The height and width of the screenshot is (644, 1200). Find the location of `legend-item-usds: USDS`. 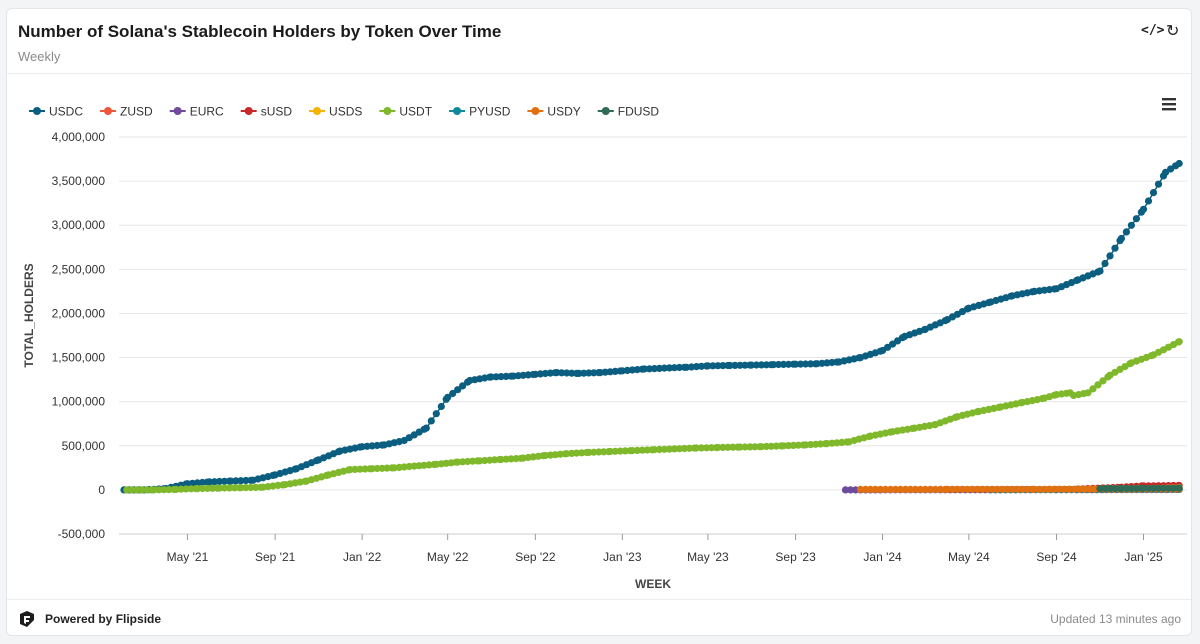

legend-item-usds: USDS is located at coordinates (335, 112).